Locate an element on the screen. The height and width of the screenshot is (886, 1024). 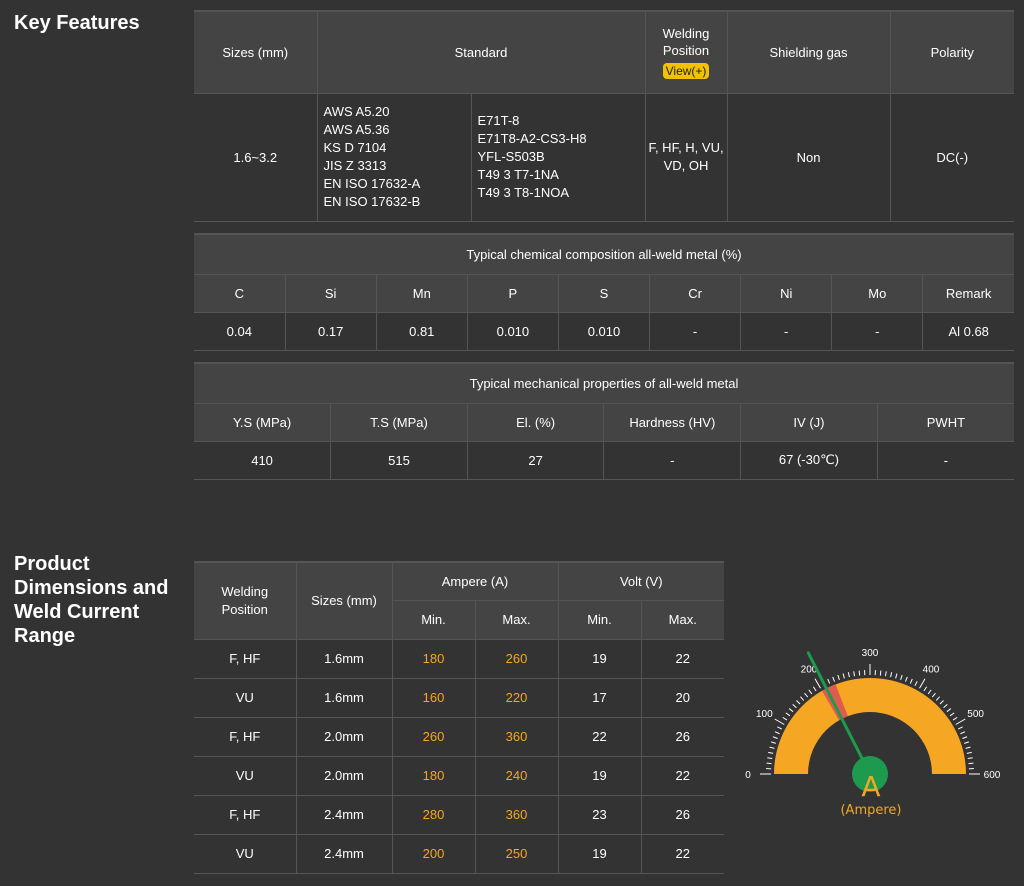
mech-value: 27 is located at coordinates (536, 460).